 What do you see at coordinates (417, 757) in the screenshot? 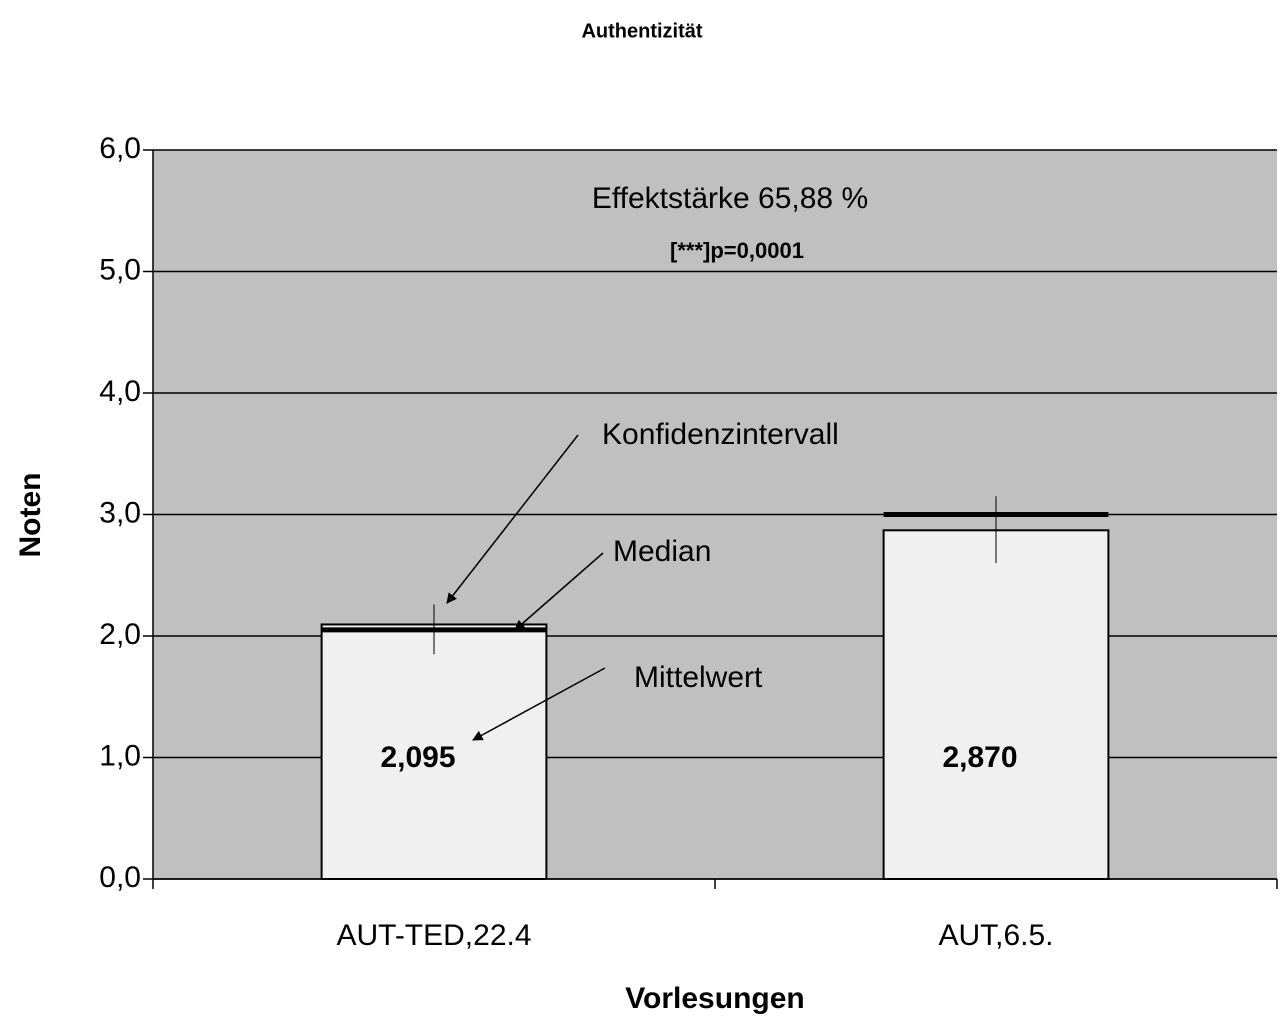
I see `value-label: 2,095` at bounding box center [417, 757].